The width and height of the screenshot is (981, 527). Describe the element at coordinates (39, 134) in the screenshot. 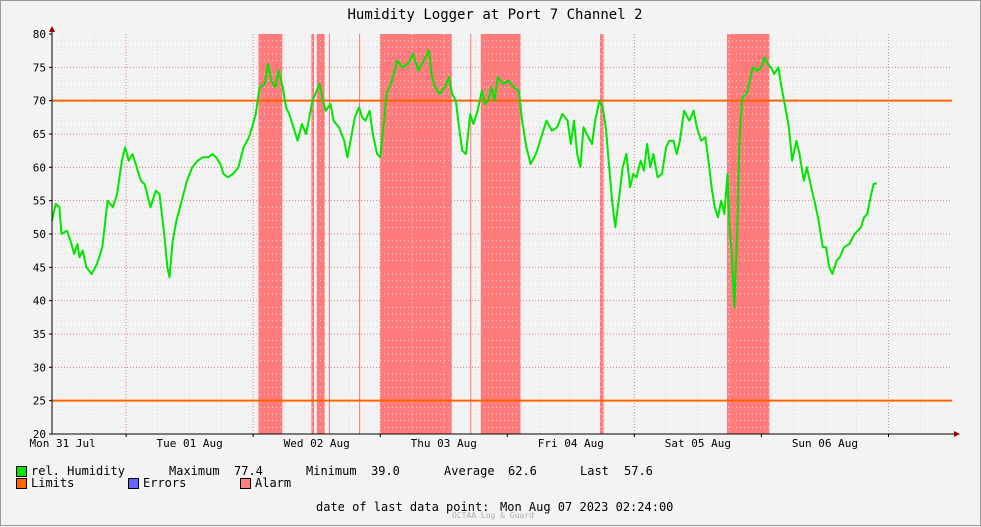

I see `y-tick-label: 65` at that location.